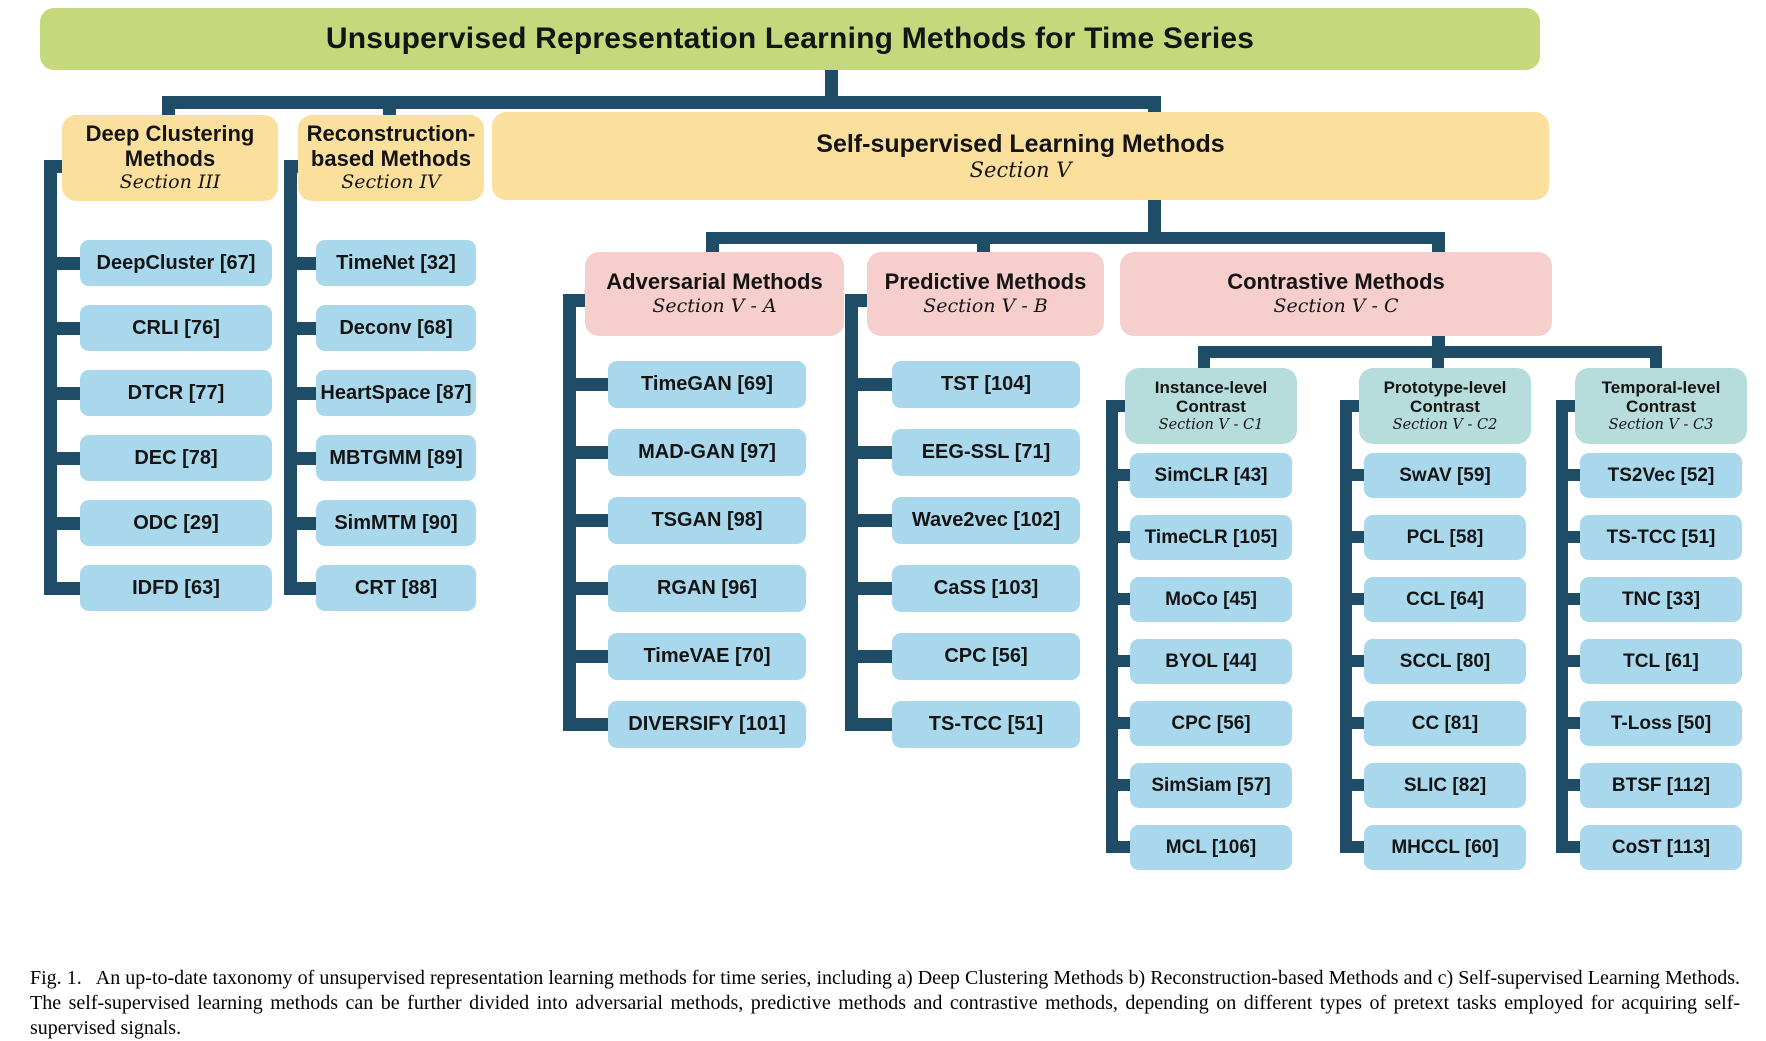  Describe the element at coordinates (396, 393) in the screenshot. I see `method-node: HeartSpace [87]` at that location.